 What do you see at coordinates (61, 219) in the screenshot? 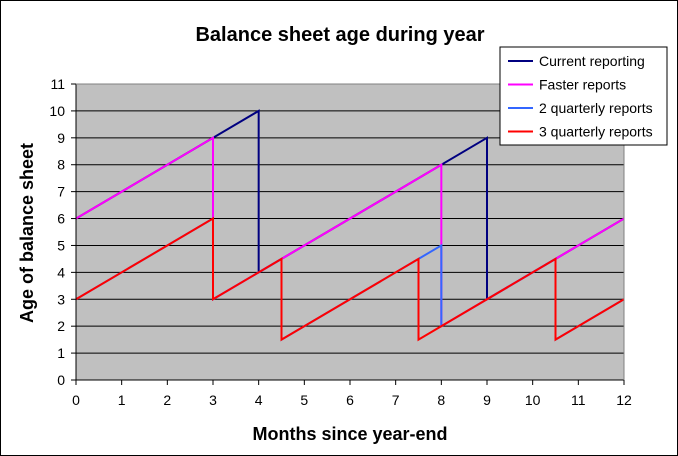
I see `y-tick-label-6: 6` at bounding box center [61, 219].